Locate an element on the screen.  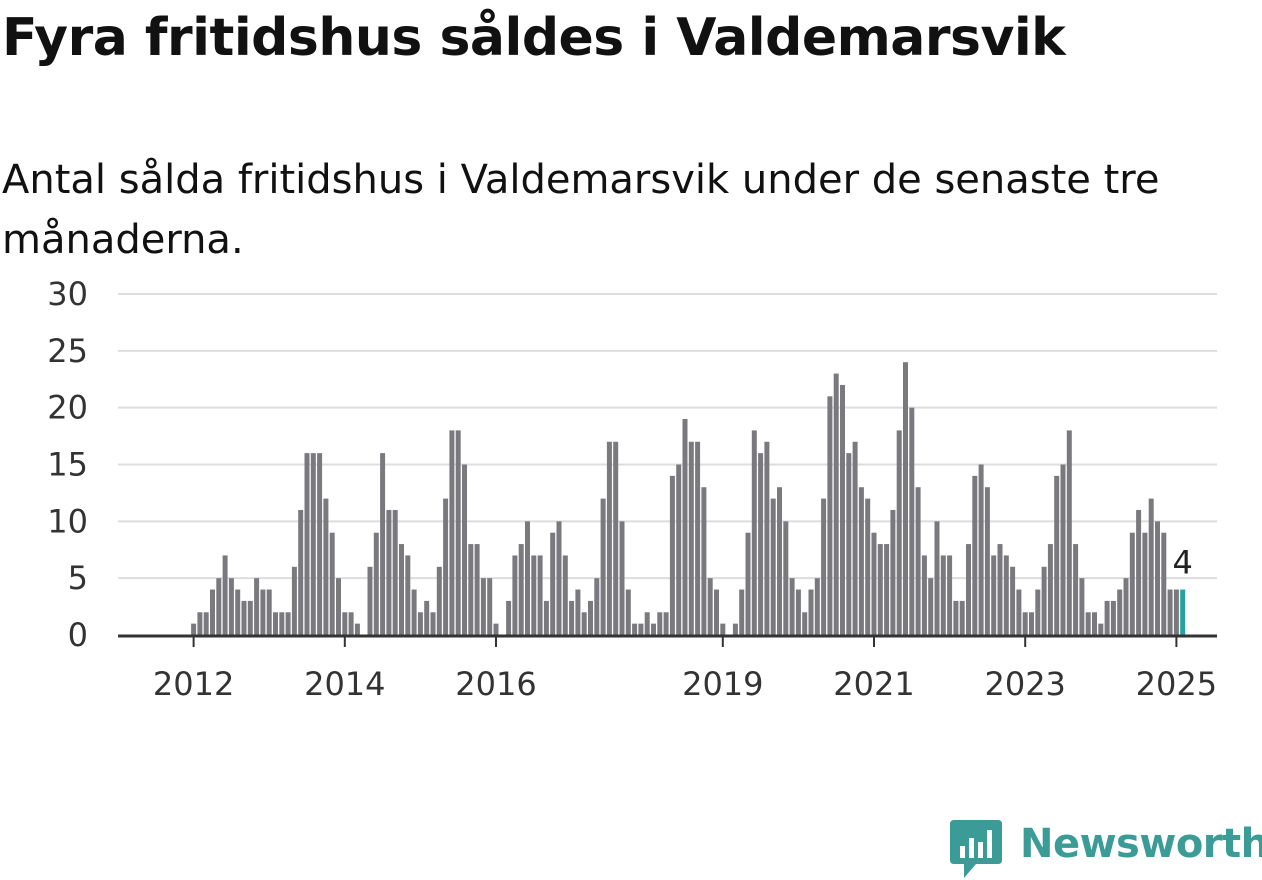
x-tick-label: 2021 is located at coordinates (873, 684).